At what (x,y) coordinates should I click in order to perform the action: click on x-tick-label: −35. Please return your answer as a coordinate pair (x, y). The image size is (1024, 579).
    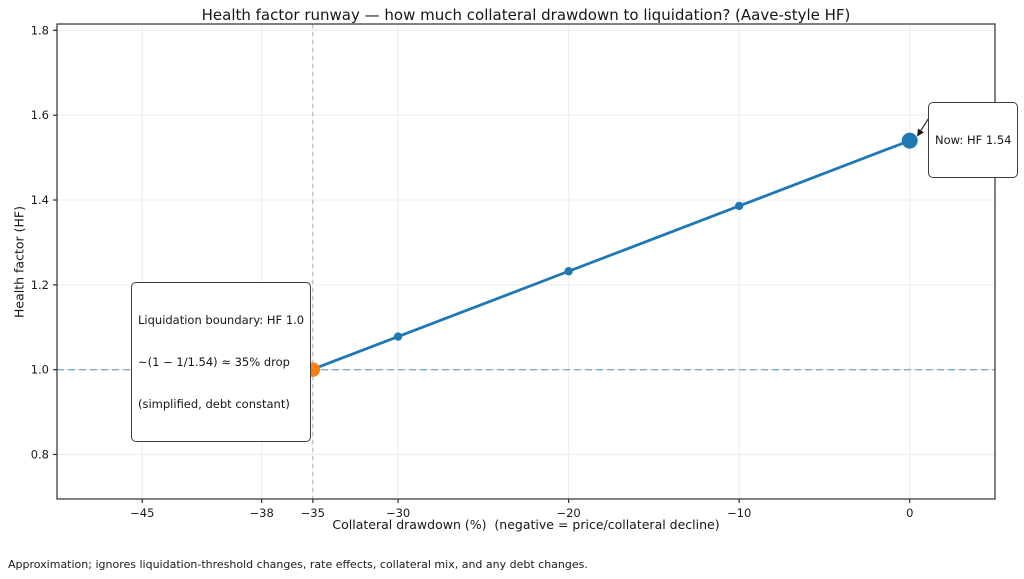
    Looking at the image, I should click on (313, 513).